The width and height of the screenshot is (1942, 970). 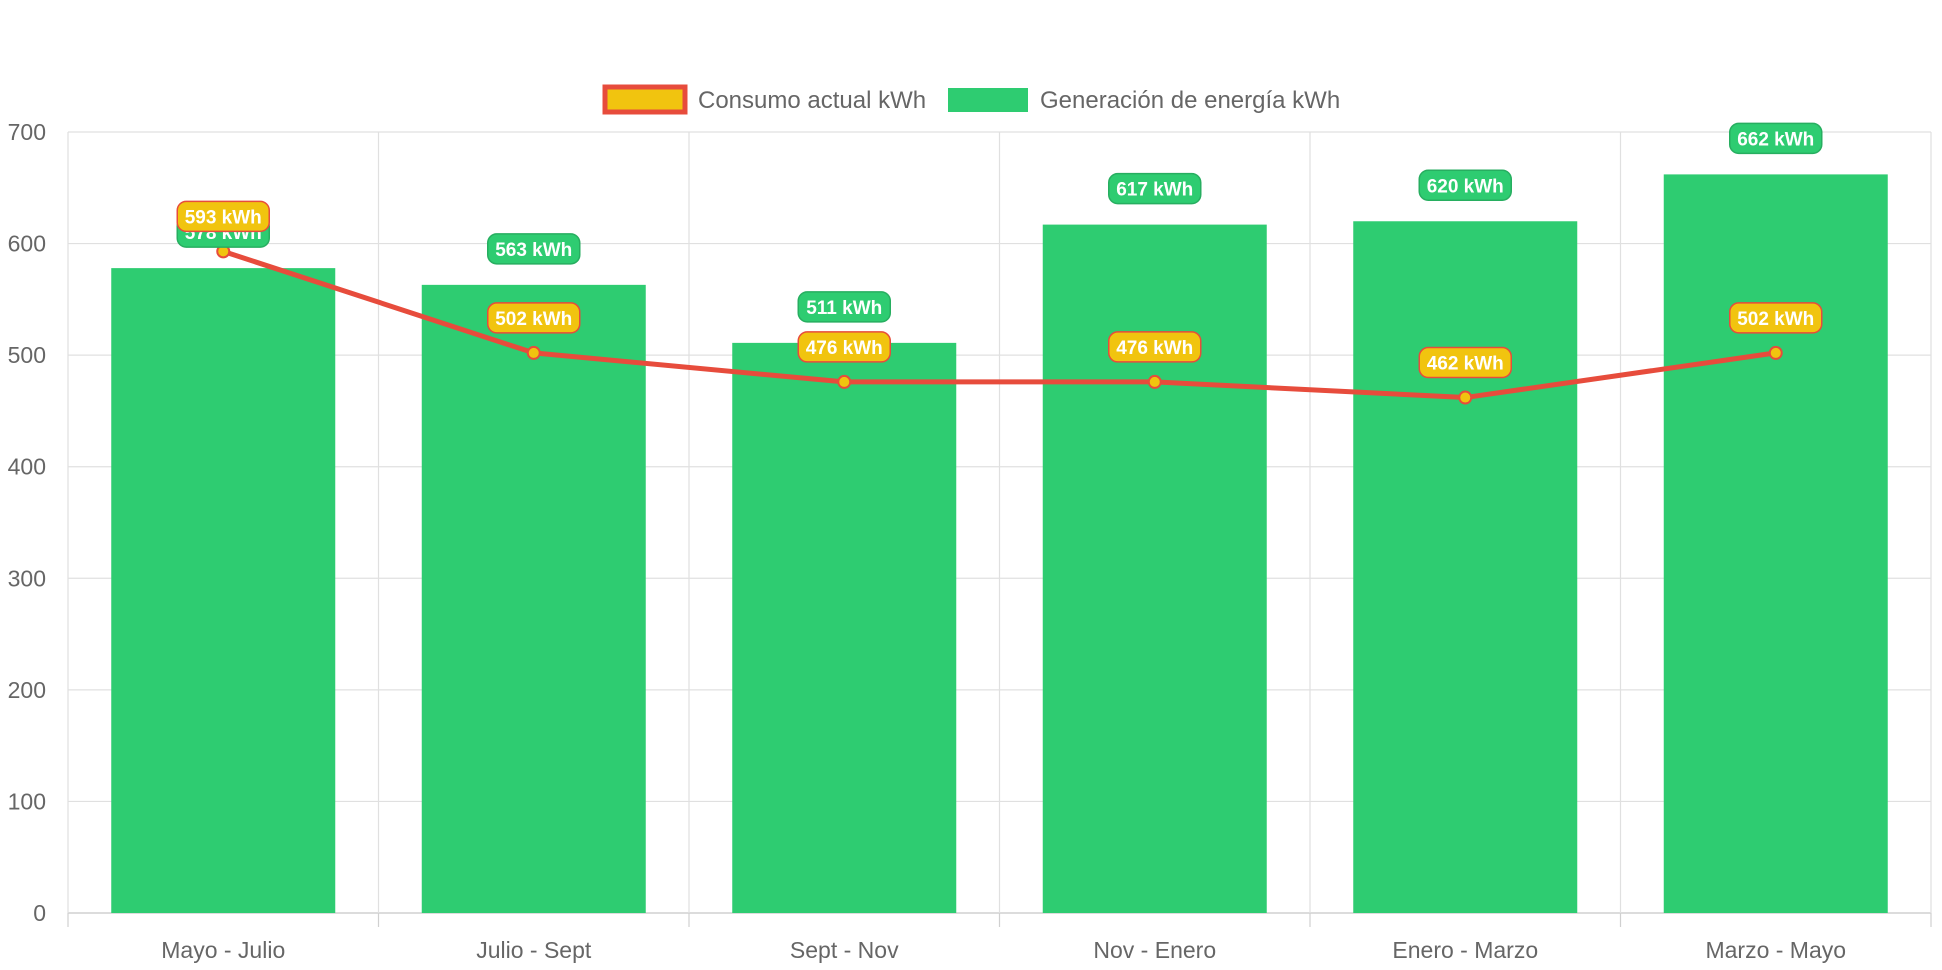 What do you see at coordinates (645, 99) in the screenshot?
I see `legend-swatch-consumo` at bounding box center [645, 99].